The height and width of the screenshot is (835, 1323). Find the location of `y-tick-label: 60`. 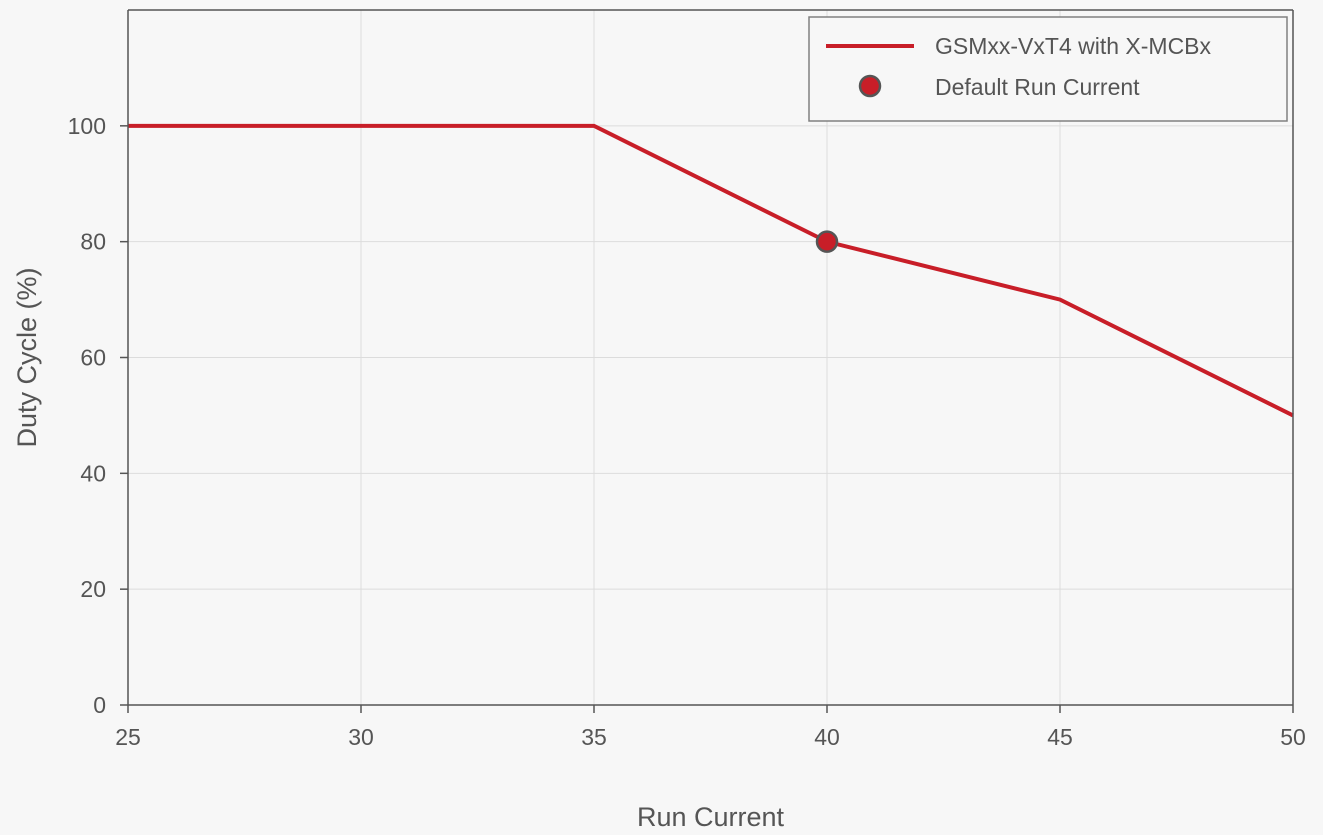

y-tick-label: 60 is located at coordinates (93, 358).